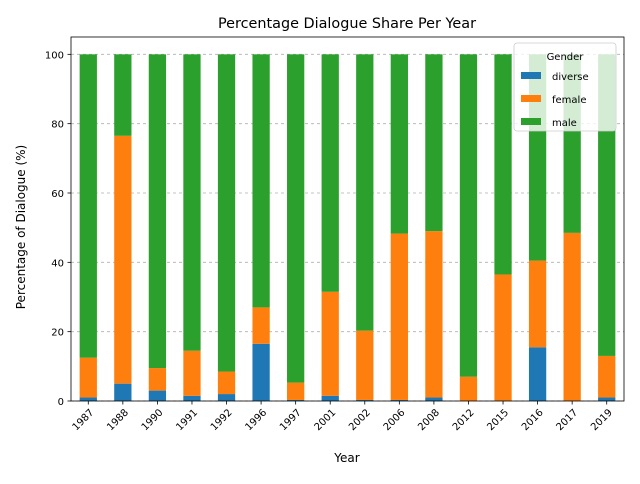 The image size is (640, 484). Describe the element at coordinates (346, 458) in the screenshot. I see `x-axis-label: Year` at that location.